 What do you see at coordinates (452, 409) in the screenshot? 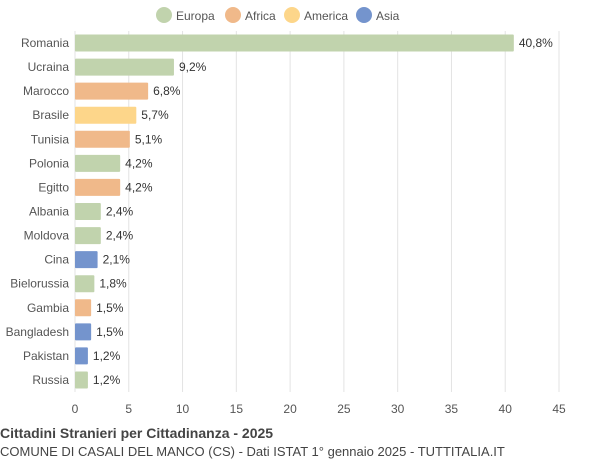
I see `x-tick-label: 35` at bounding box center [452, 409].